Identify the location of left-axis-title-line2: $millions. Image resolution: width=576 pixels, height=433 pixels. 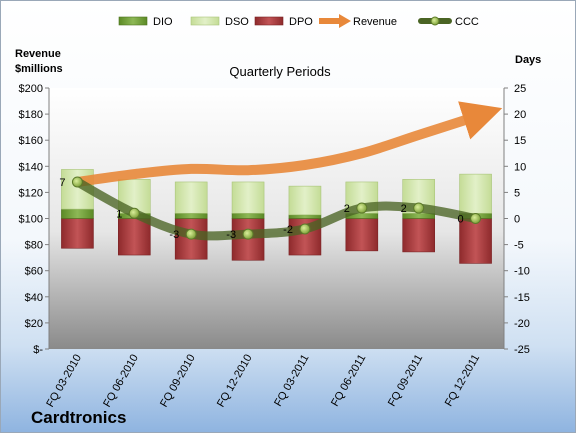
(39, 69).